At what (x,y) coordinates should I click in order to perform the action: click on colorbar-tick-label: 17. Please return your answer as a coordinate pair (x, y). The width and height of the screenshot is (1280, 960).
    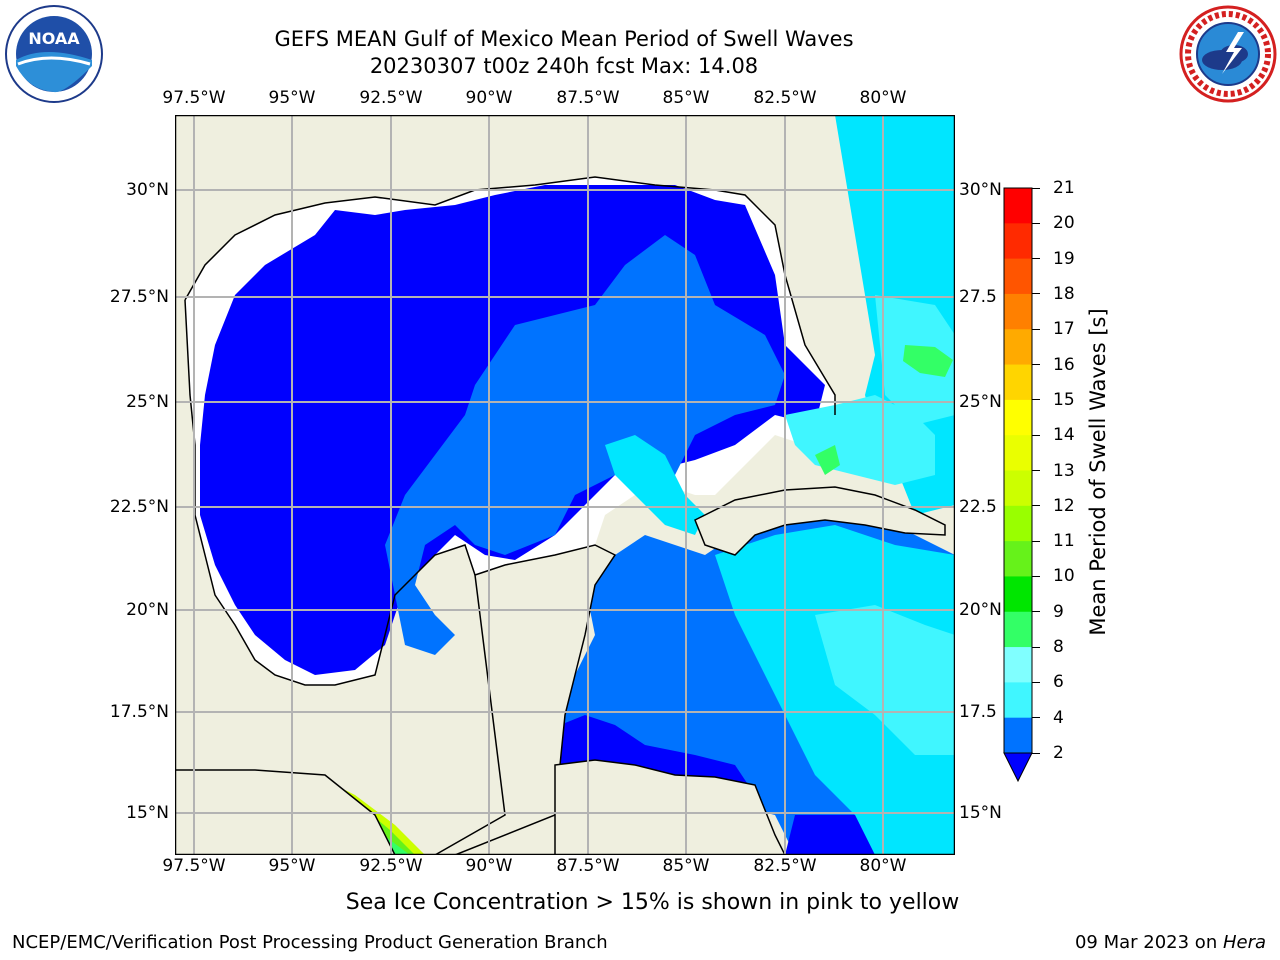
    Looking at the image, I should click on (1064, 329).